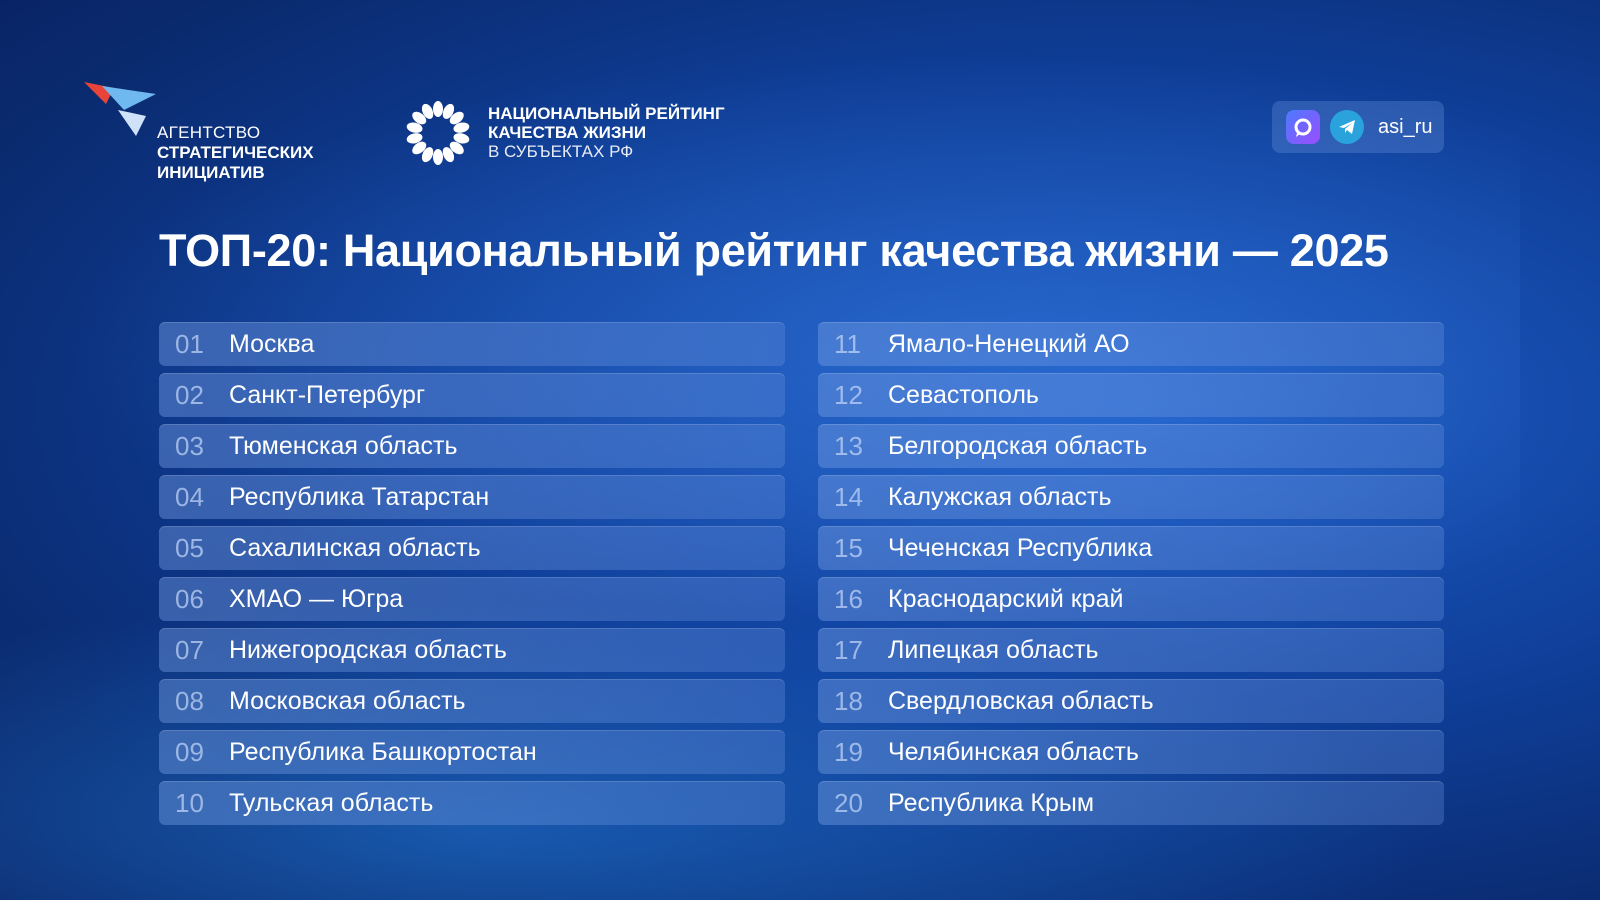 This screenshot has height=900, width=1600. What do you see at coordinates (472, 446) in the screenshot?
I see `ranking-row: 03 Тюменская область` at bounding box center [472, 446].